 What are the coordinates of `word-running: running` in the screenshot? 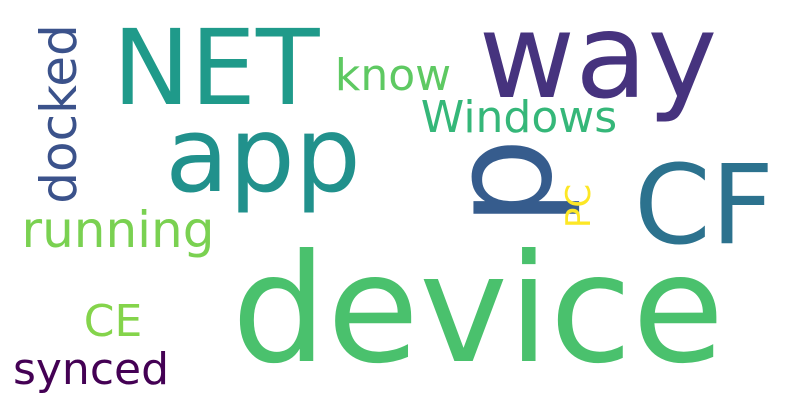 It's located at (118, 230).